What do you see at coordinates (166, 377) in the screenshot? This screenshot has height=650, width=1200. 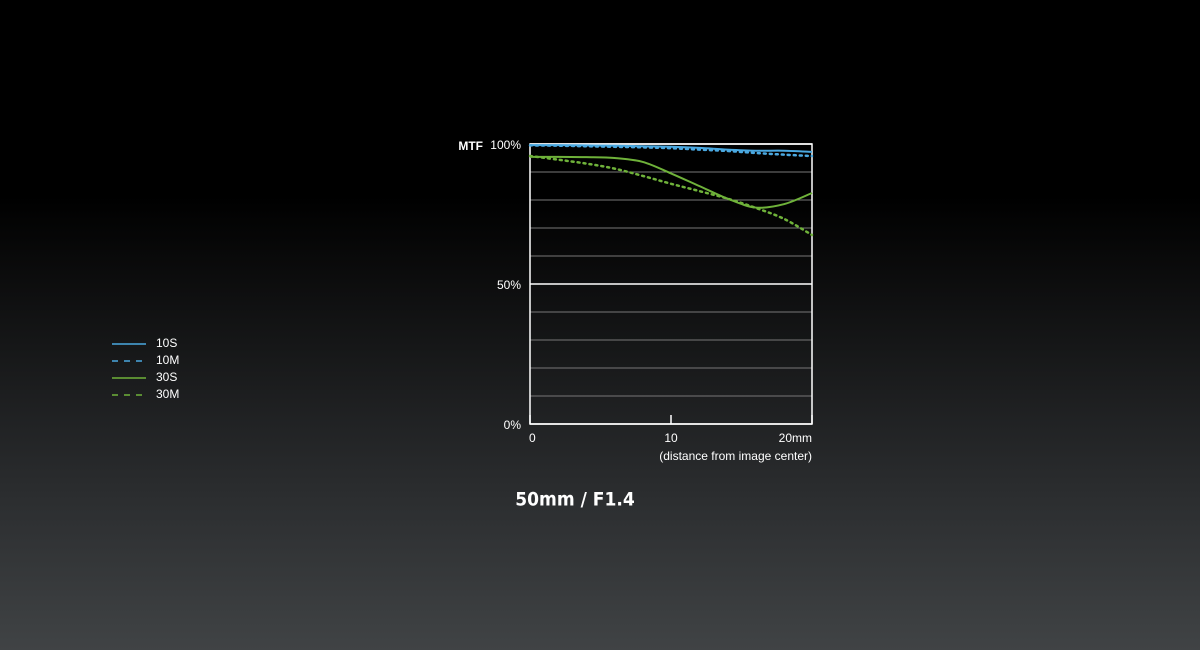 I see `legend-label: 30S` at bounding box center [166, 377].